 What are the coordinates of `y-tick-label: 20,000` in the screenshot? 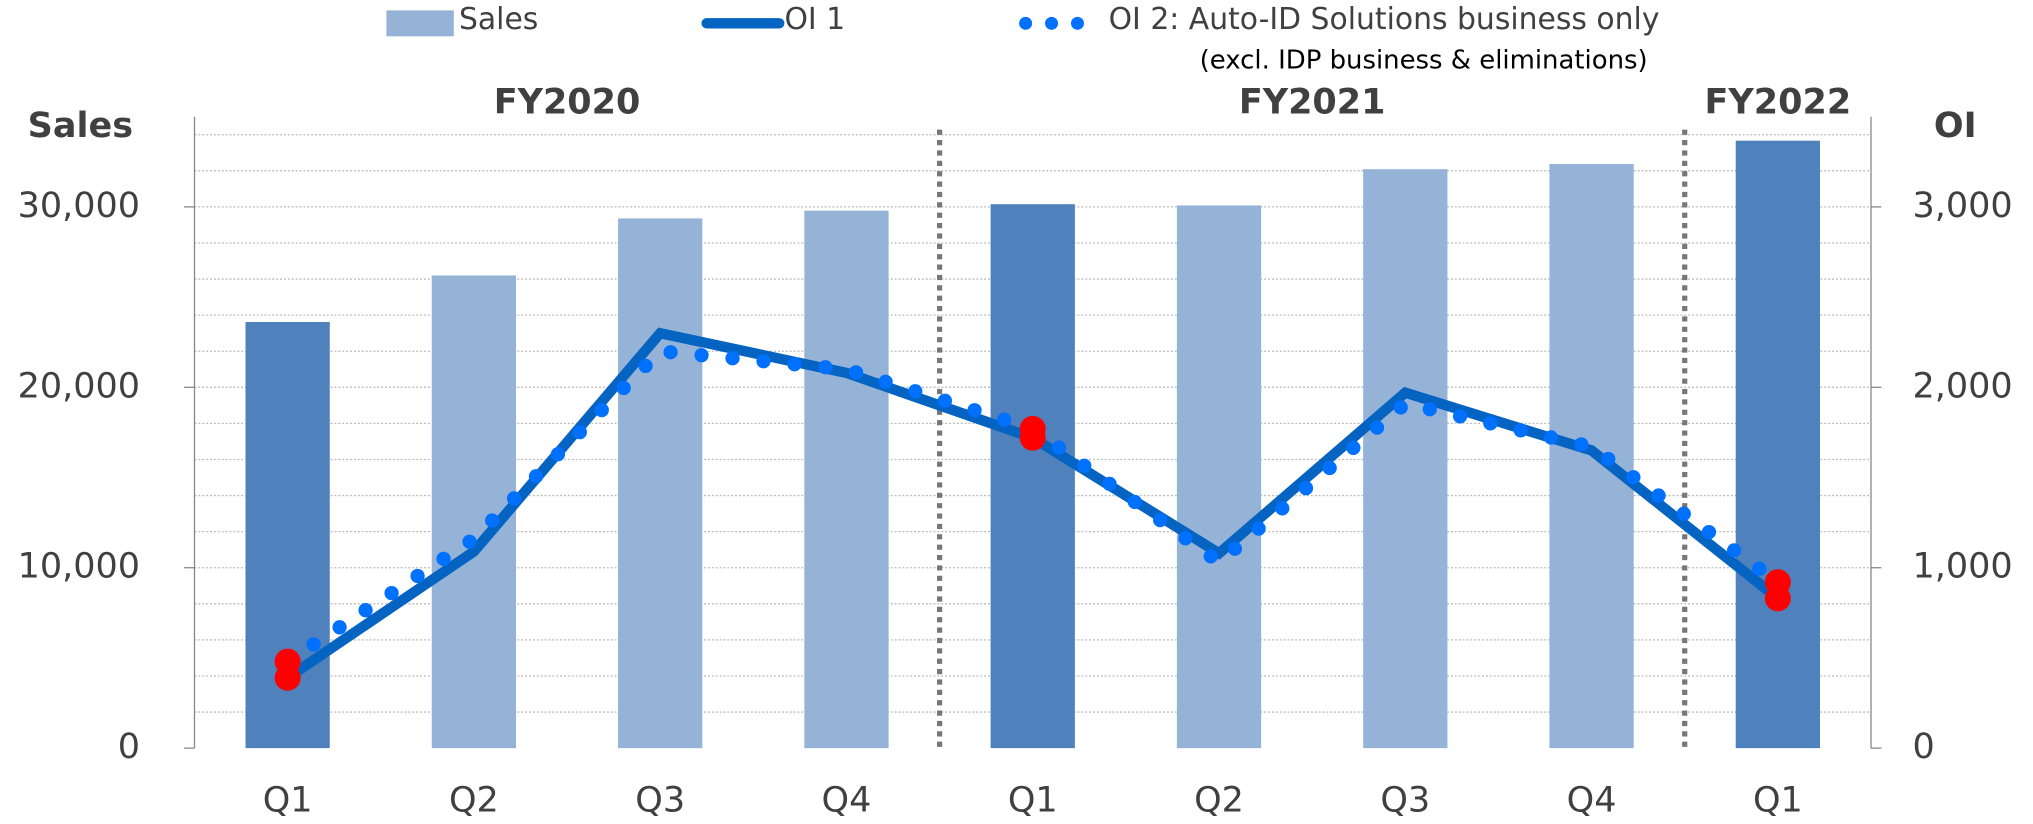 It's located at (79, 386).